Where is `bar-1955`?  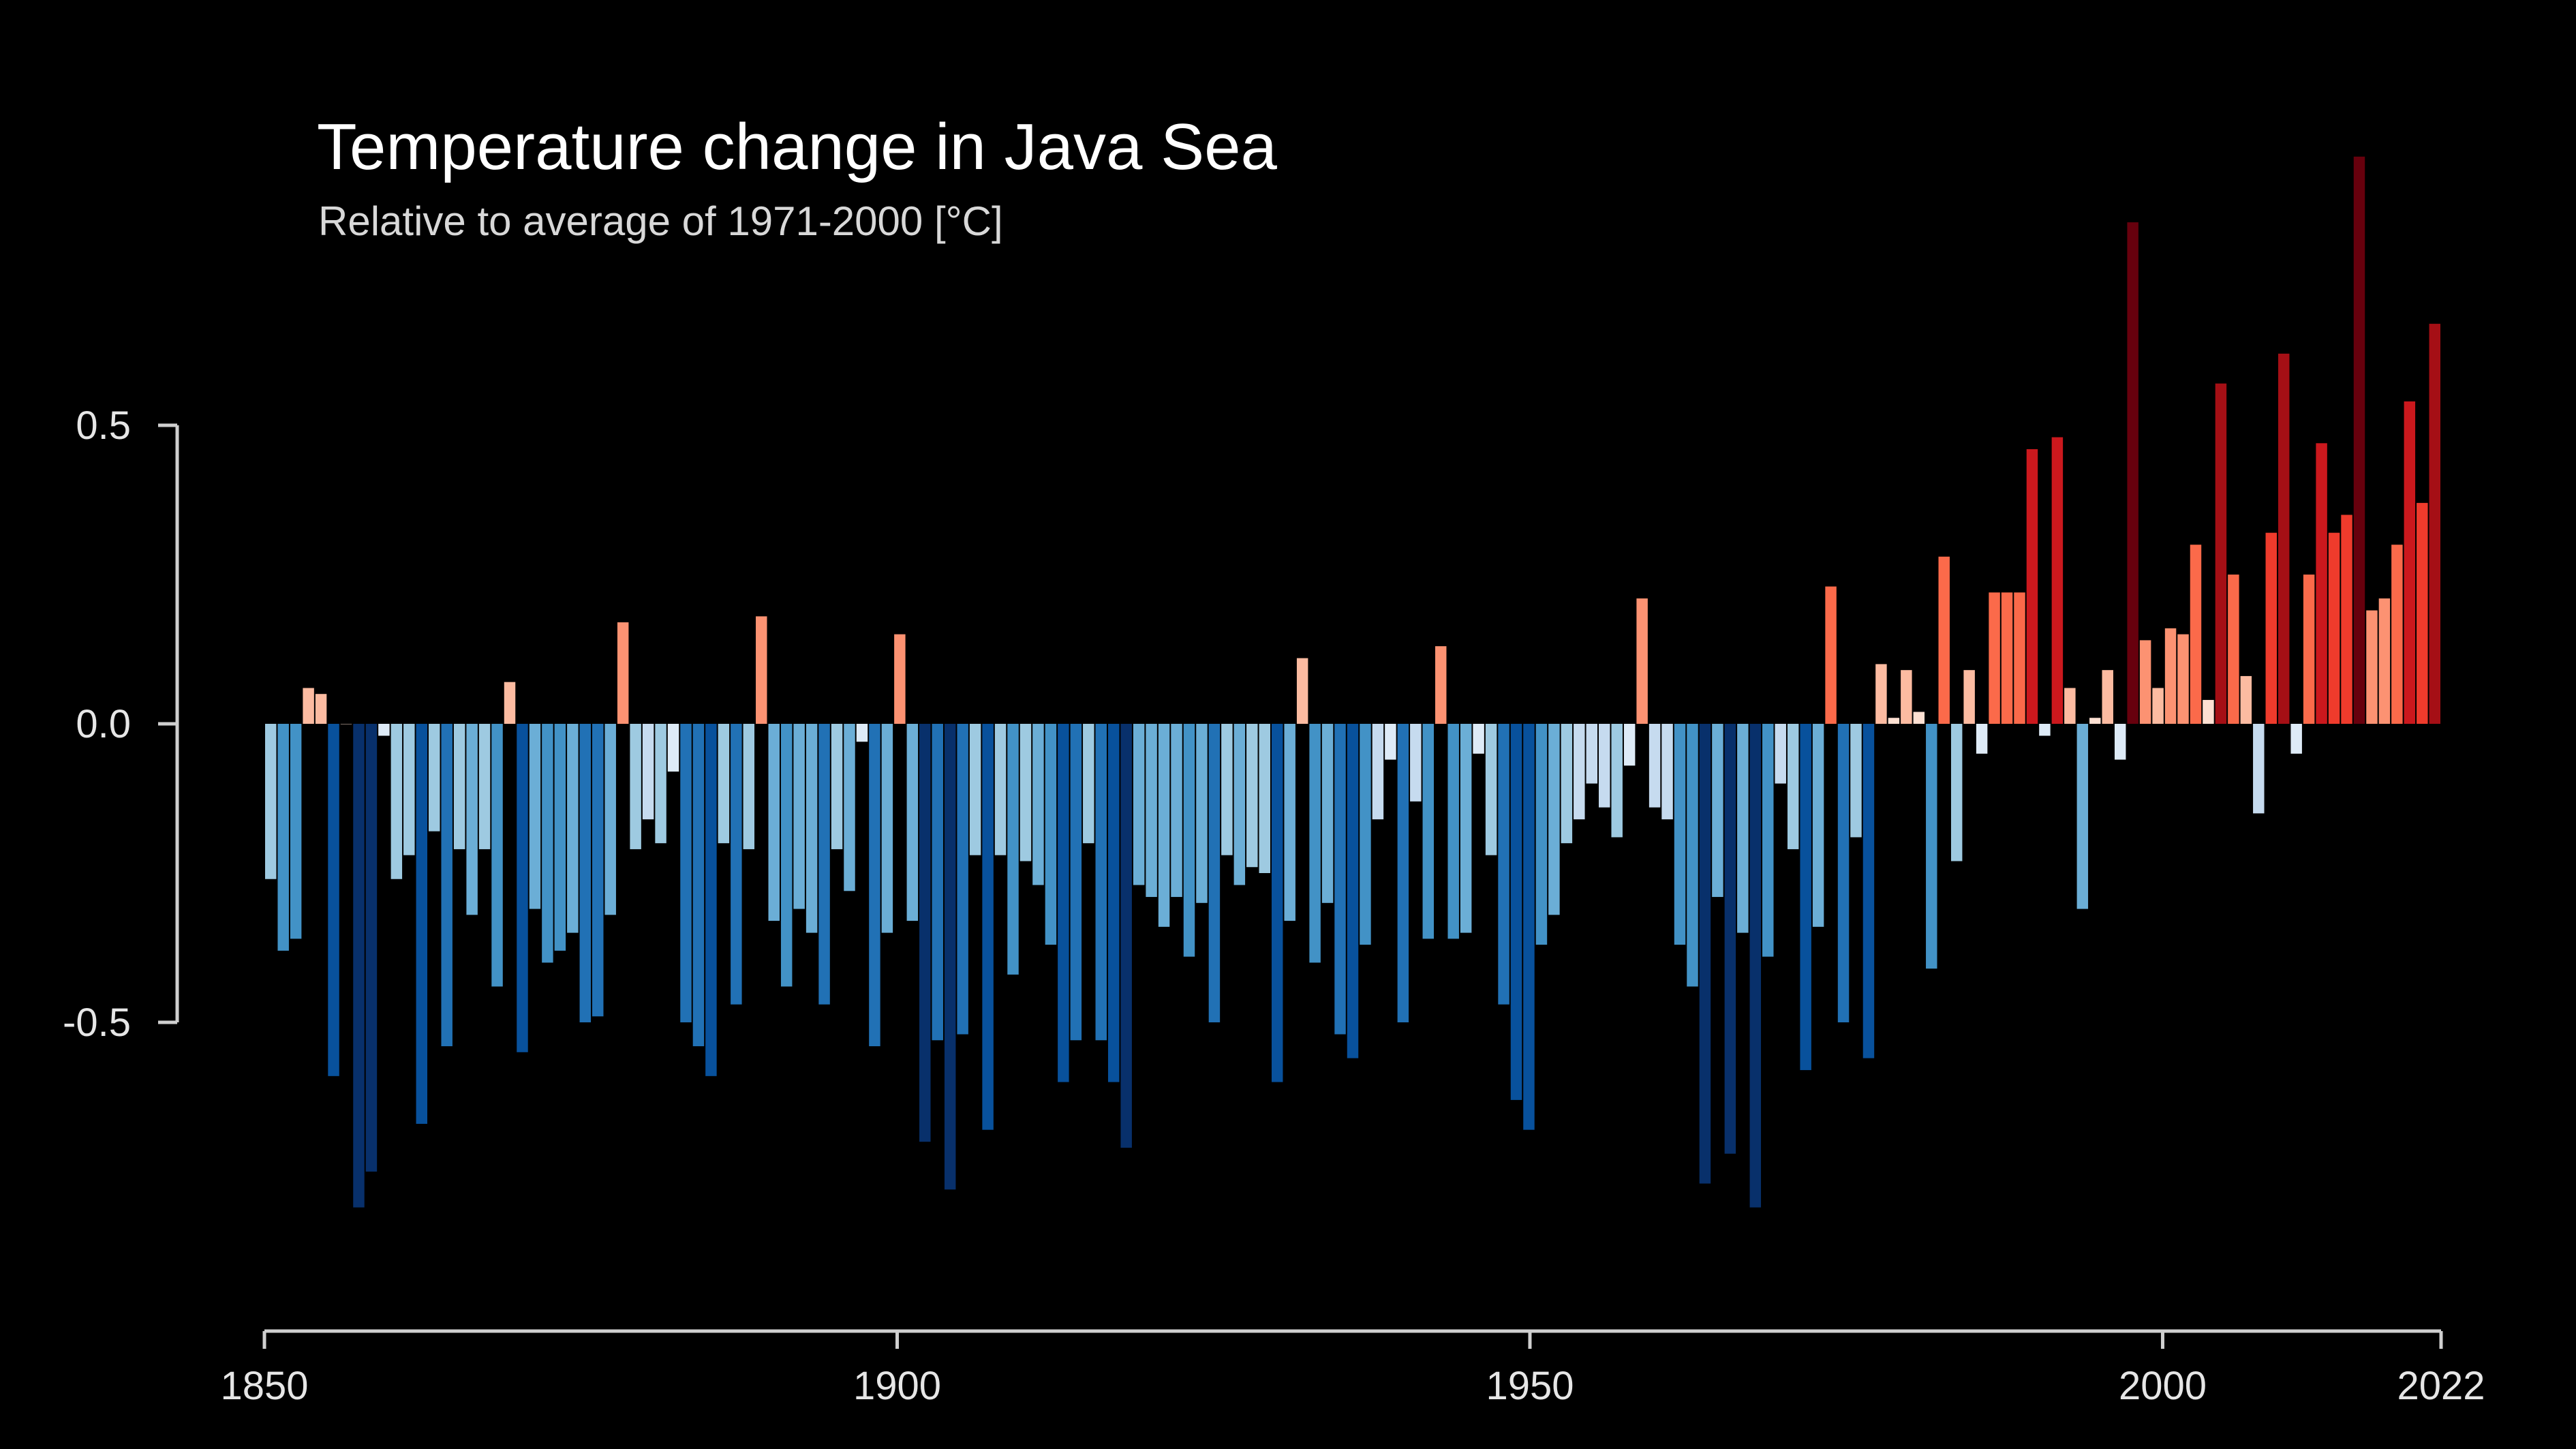
bar-1955 is located at coordinates (1592, 754).